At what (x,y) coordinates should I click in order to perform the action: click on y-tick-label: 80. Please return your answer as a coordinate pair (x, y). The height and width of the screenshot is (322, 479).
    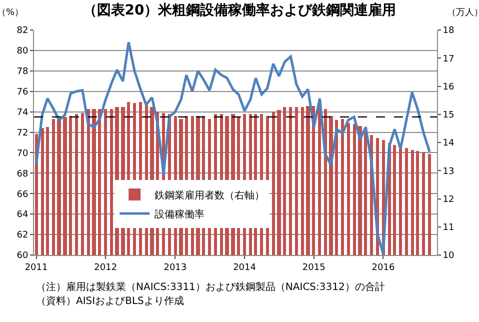
    Looking at the image, I should click on (22, 51).